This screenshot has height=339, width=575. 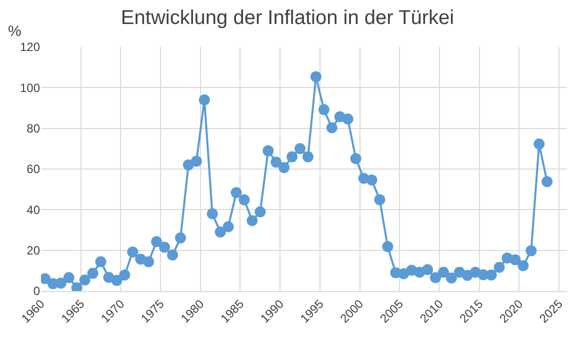 I want to click on y-tick-label: 20, so click(x=33, y=251).